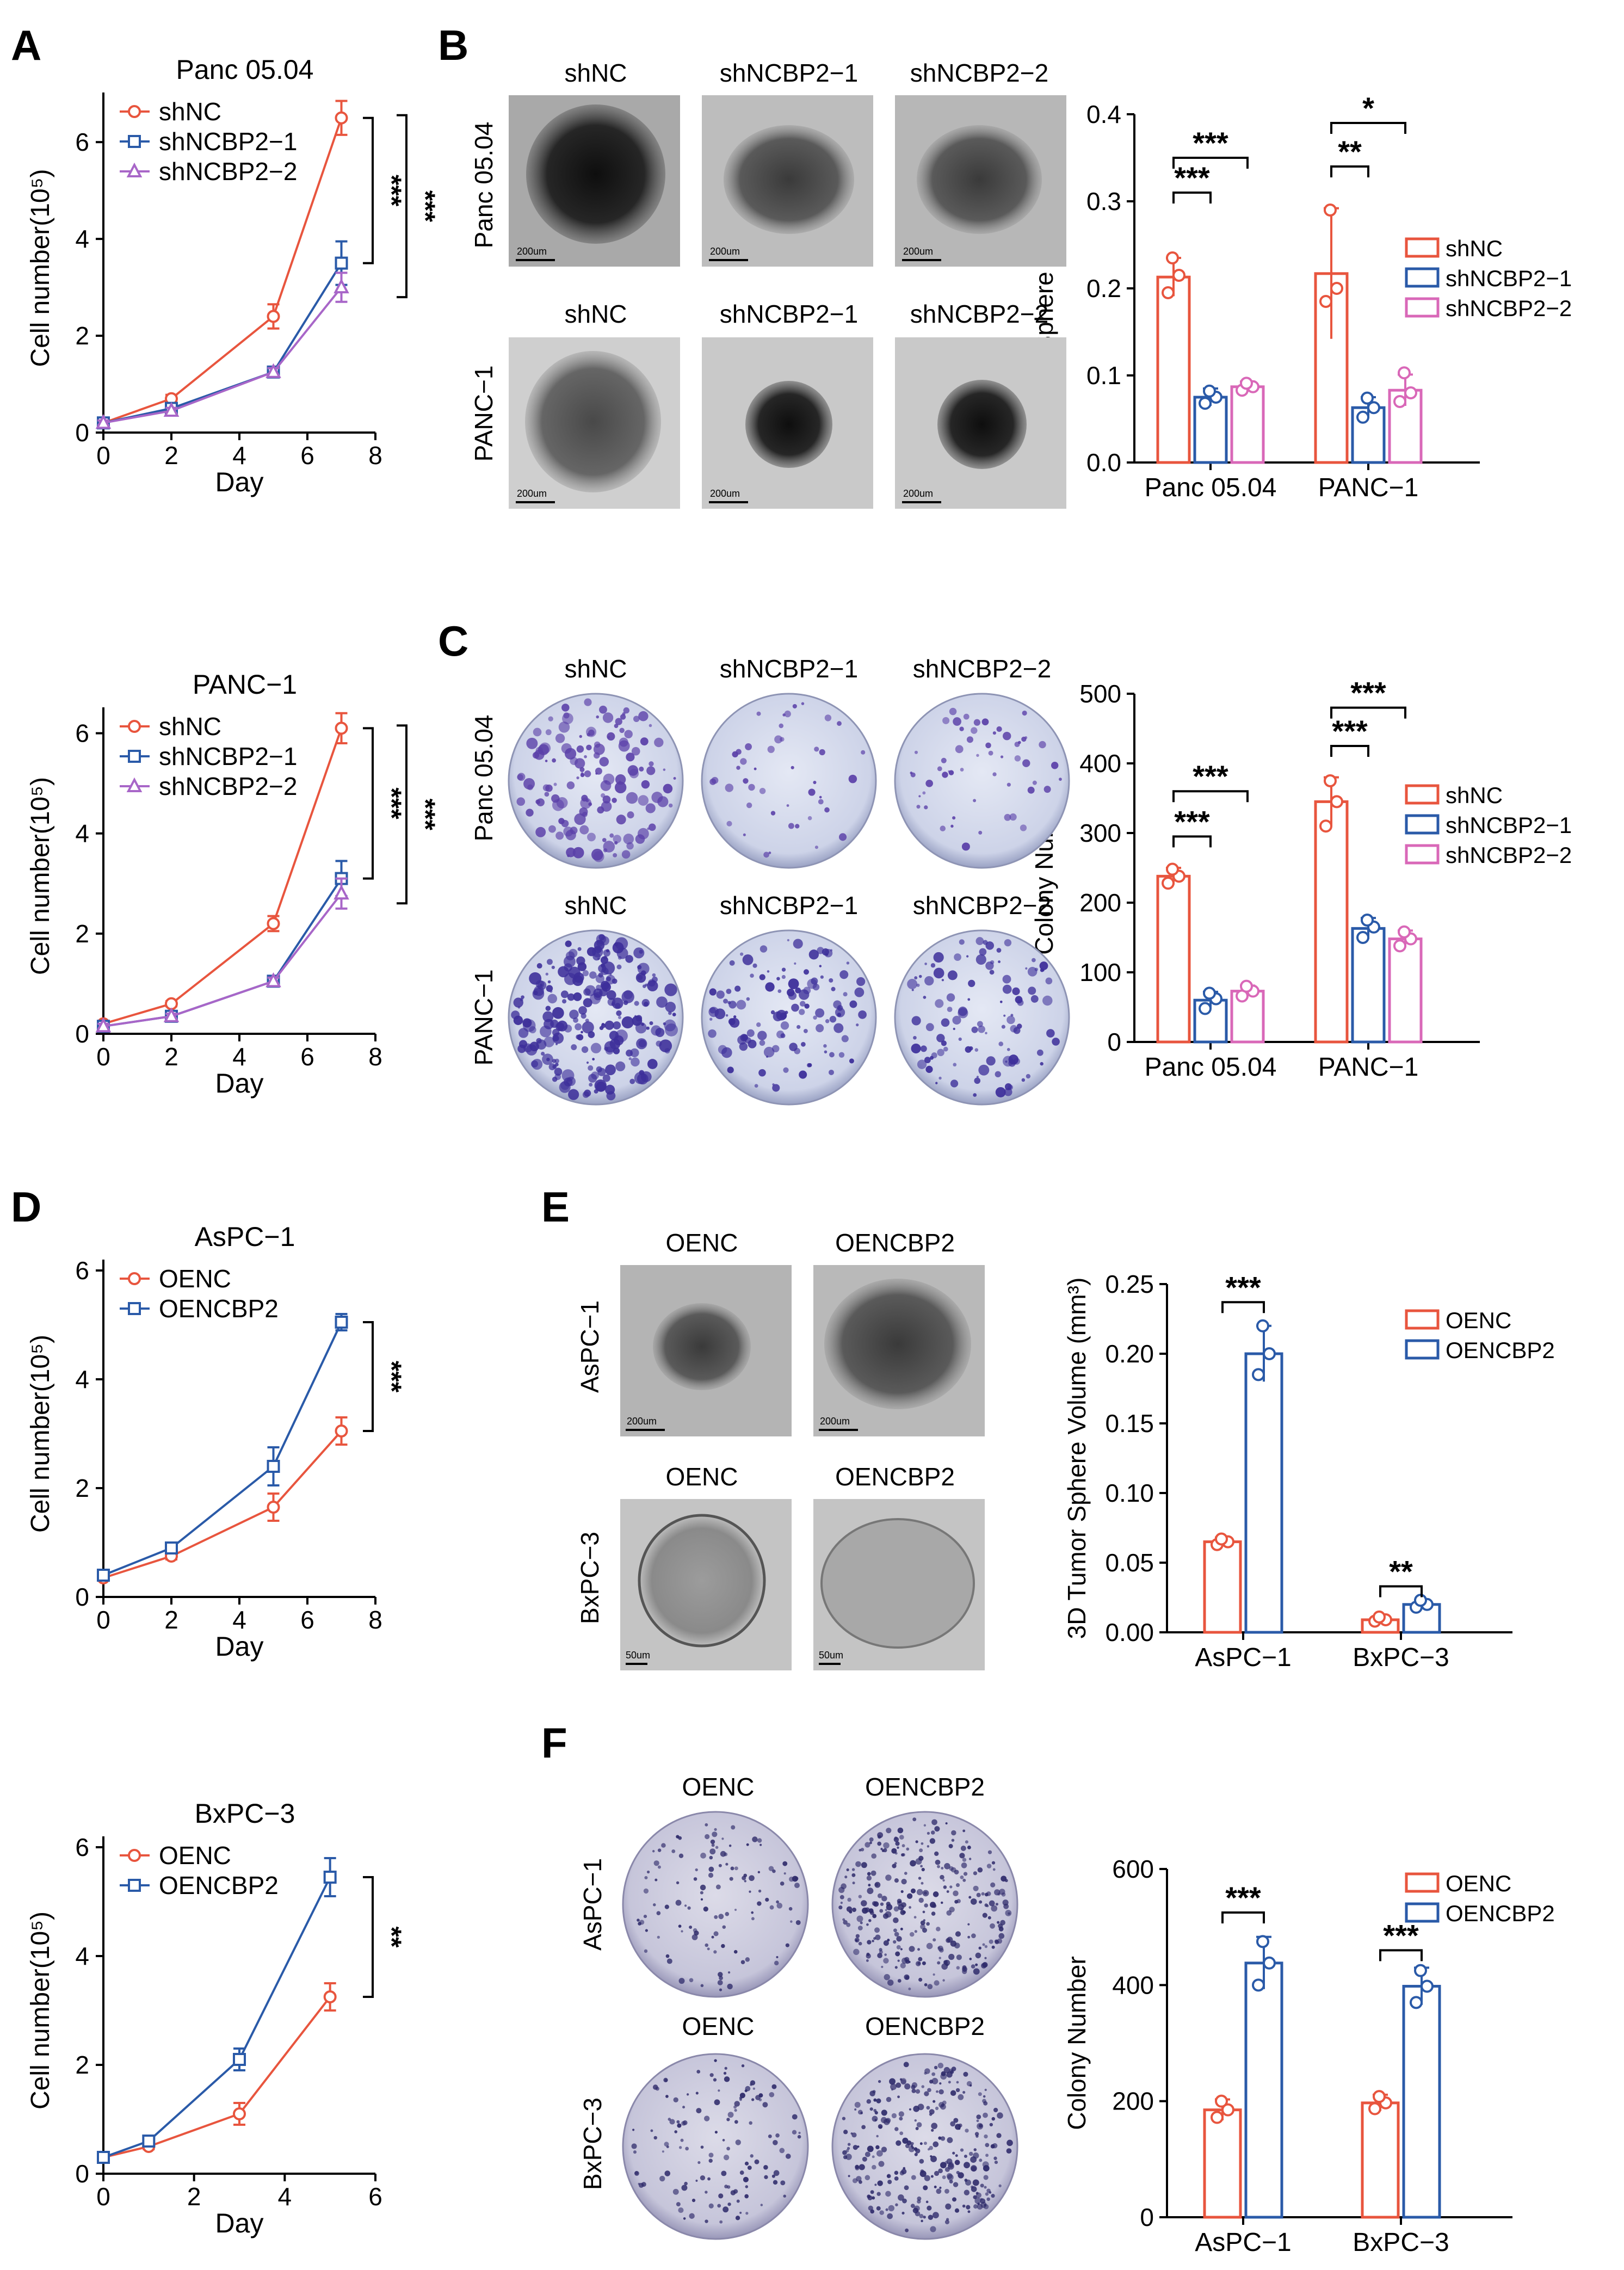 The image size is (1624, 2270). I want to click on bar, so click(1173, 369).